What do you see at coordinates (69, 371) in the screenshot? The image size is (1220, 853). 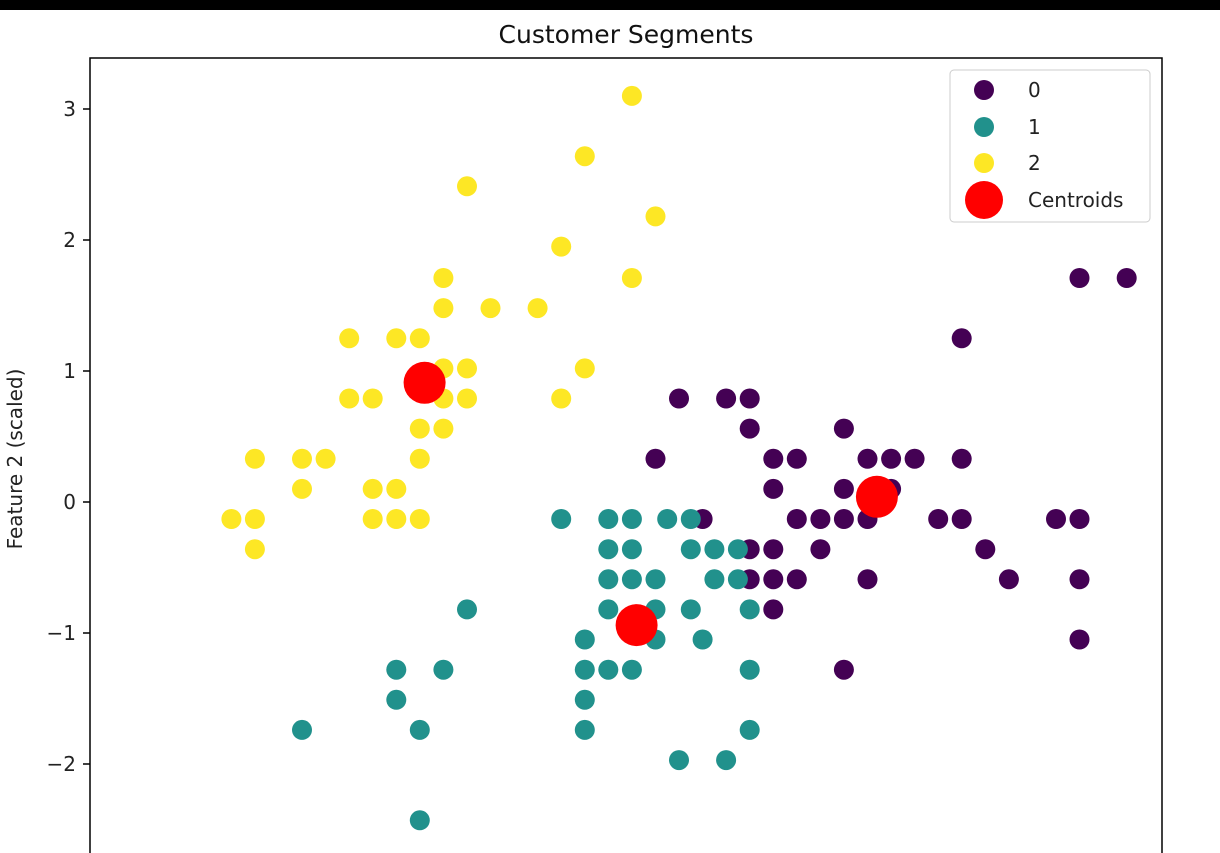 I see `y-tick-label: 1` at bounding box center [69, 371].